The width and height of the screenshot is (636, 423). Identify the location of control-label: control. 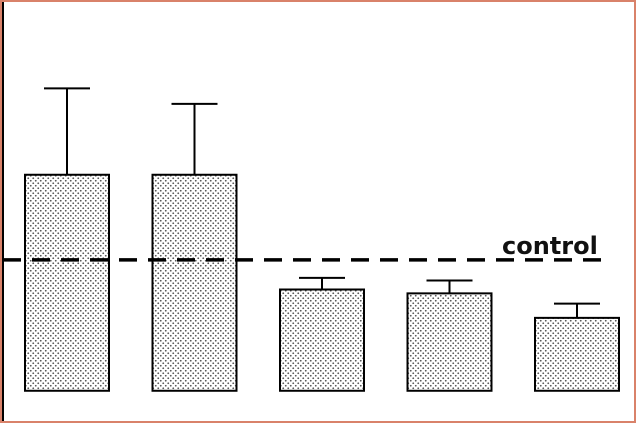
(550, 246).